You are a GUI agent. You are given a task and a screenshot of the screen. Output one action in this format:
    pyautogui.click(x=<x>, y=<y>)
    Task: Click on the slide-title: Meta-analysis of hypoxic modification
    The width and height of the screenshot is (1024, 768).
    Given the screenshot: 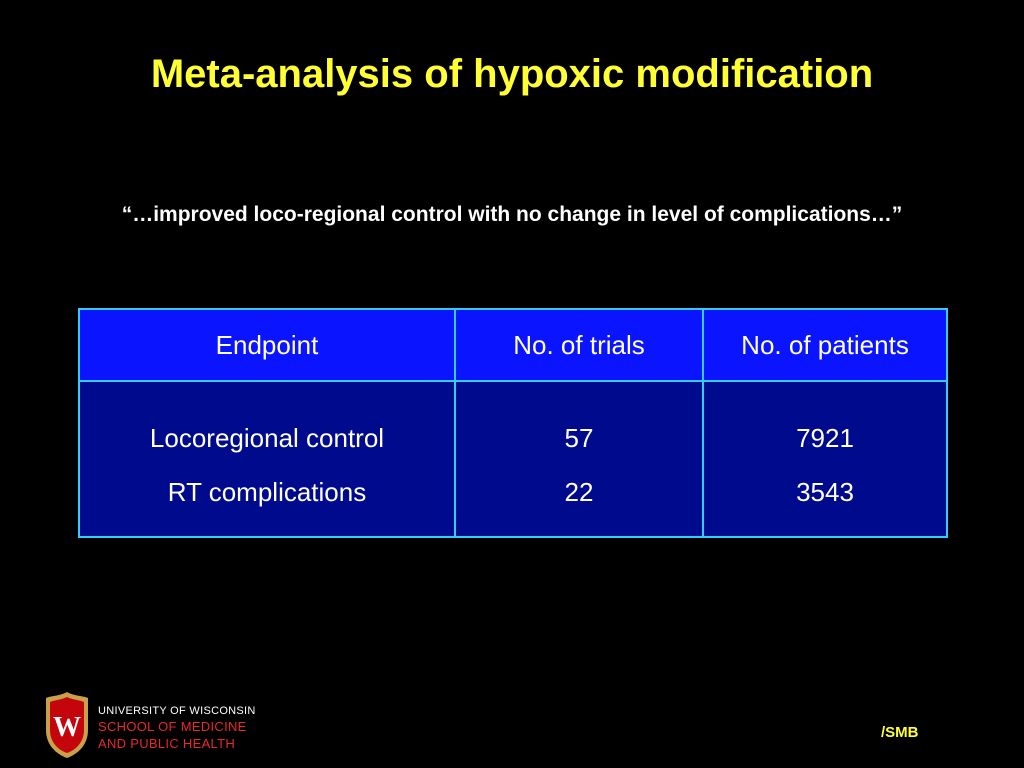 What is the action you would take?
    pyautogui.click(x=512, y=74)
    